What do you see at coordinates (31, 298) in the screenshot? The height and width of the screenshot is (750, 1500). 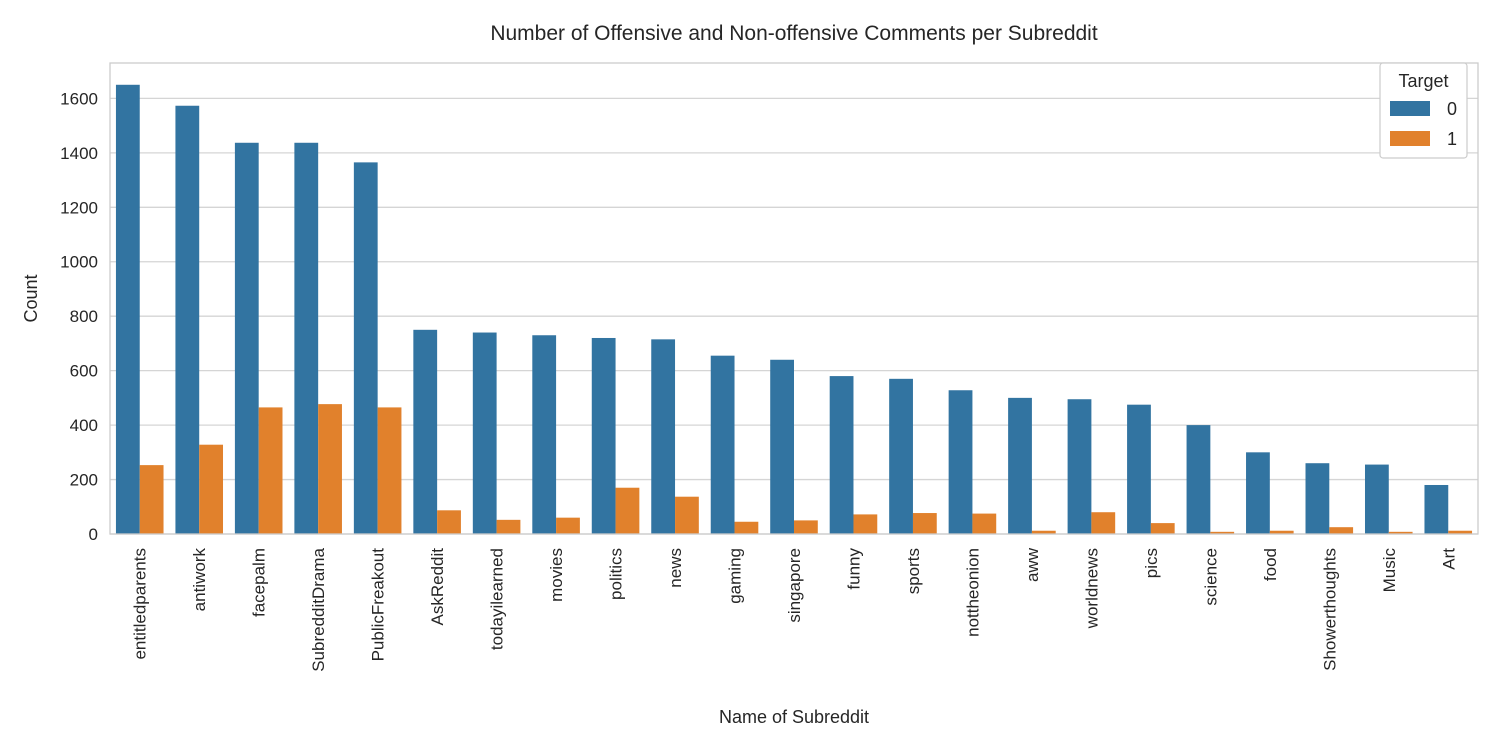 I see `y-axis-label: Count` at bounding box center [31, 298].